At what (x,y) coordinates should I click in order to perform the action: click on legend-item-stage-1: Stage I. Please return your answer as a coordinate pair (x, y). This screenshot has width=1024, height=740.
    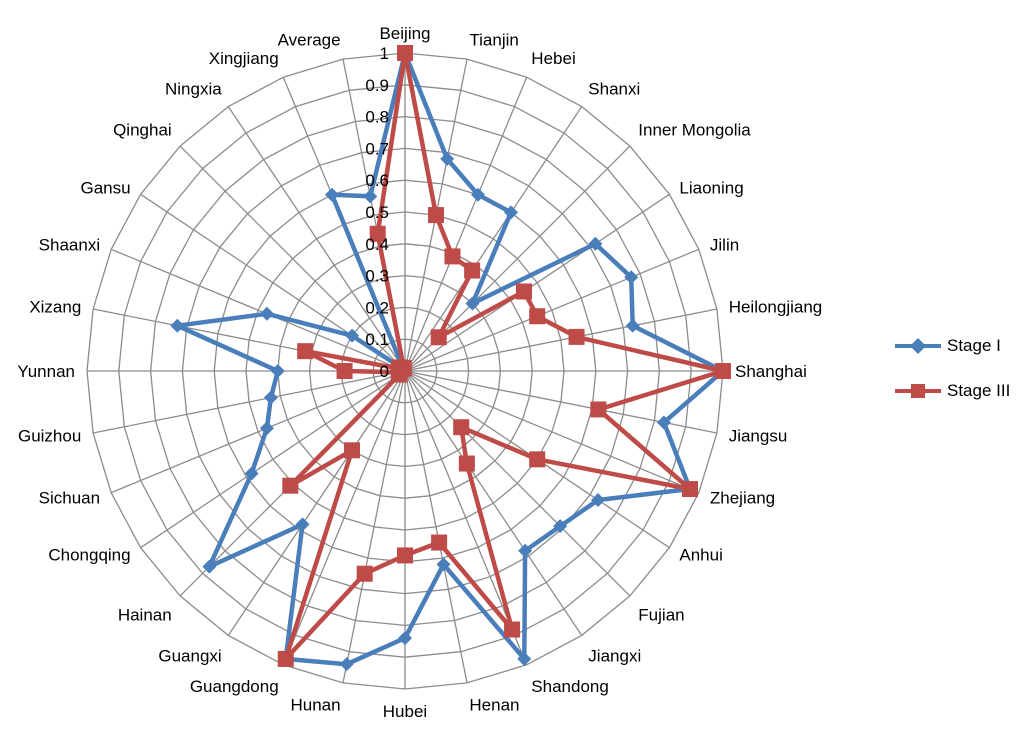
    Looking at the image, I should click on (951, 346).